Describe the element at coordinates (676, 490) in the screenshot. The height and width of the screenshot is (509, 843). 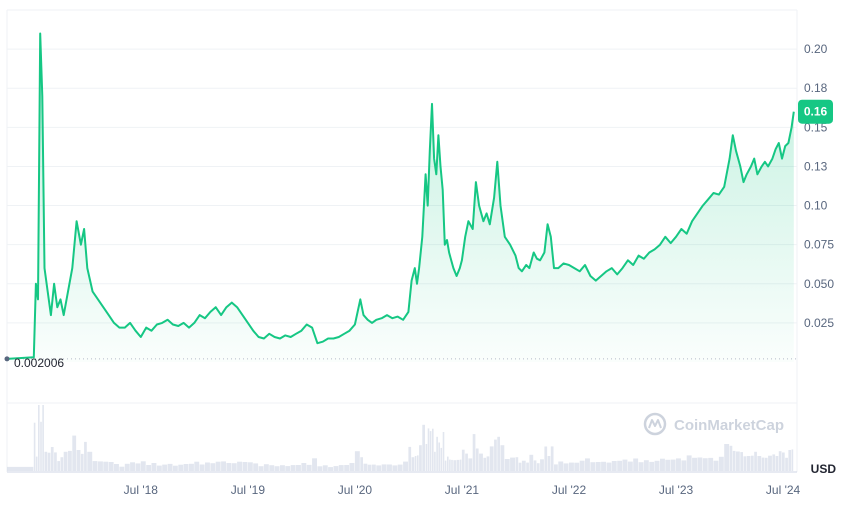
I see `x-tick-label: Jul '23` at that location.